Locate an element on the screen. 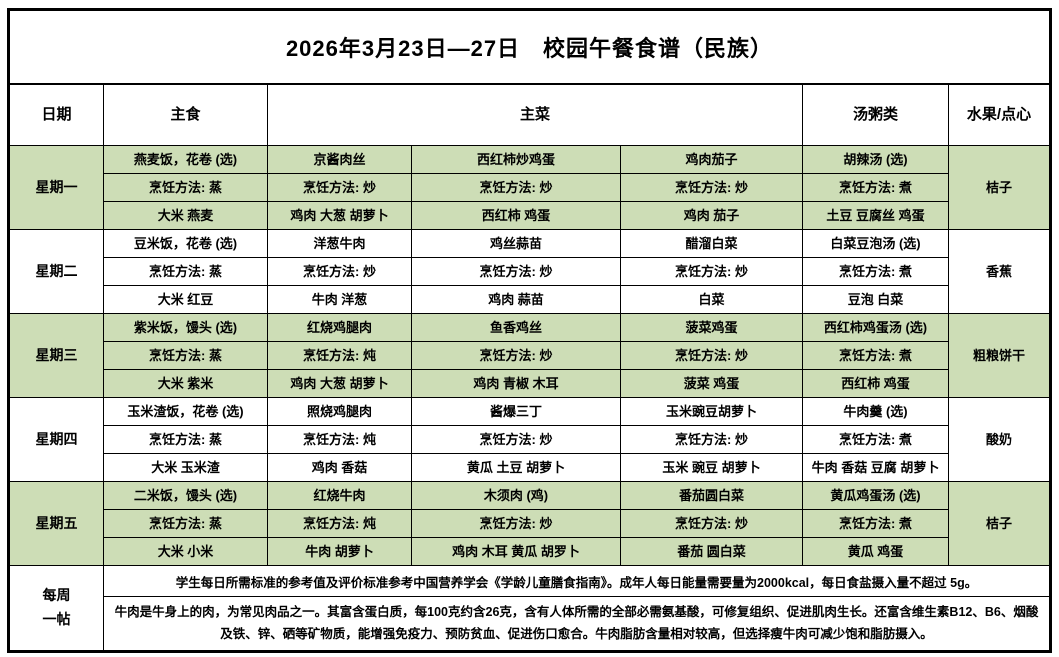 This screenshot has height=657, width=1059. ingredients-cell: 大米 燕麦 is located at coordinates (186, 216).